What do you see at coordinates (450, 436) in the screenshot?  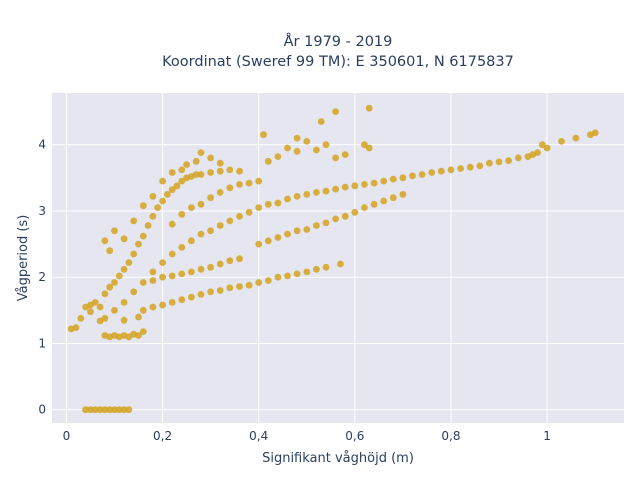 I see `x-tick-label: 0,8` at bounding box center [450, 436].